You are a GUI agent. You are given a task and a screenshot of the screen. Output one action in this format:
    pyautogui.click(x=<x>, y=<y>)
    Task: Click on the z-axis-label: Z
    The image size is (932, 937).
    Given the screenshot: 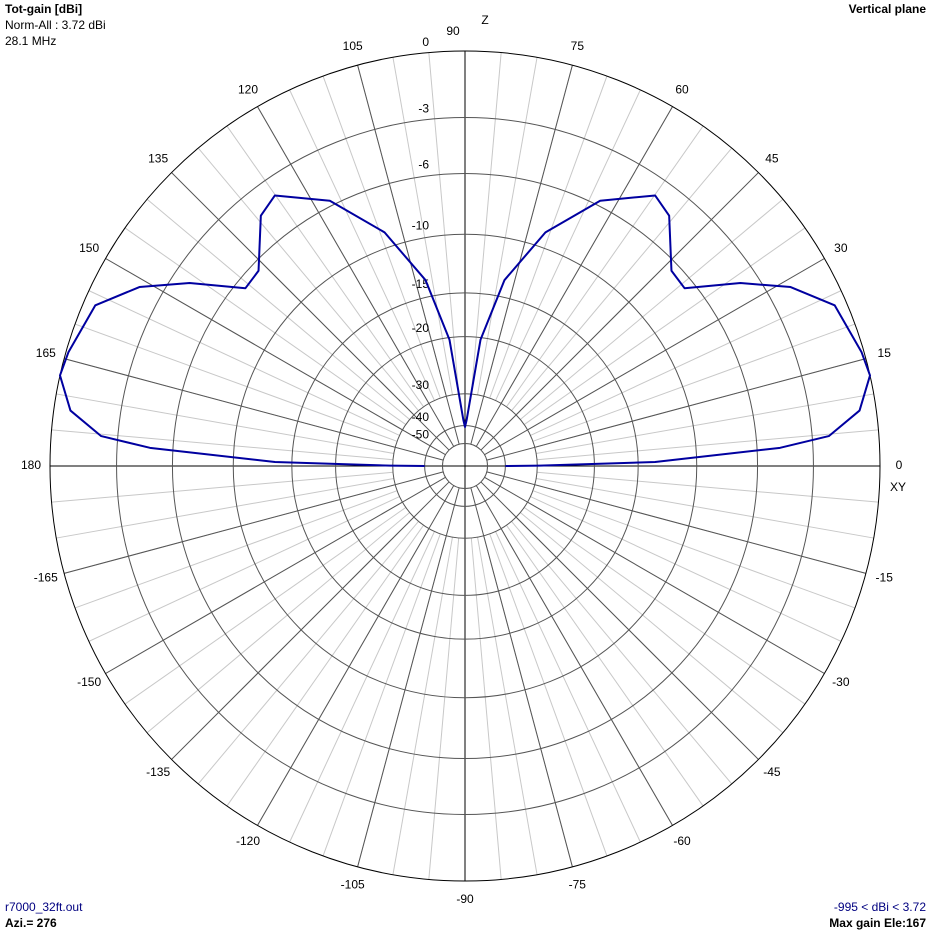 What is the action you would take?
    pyautogui.click(x=484, y=20)
    